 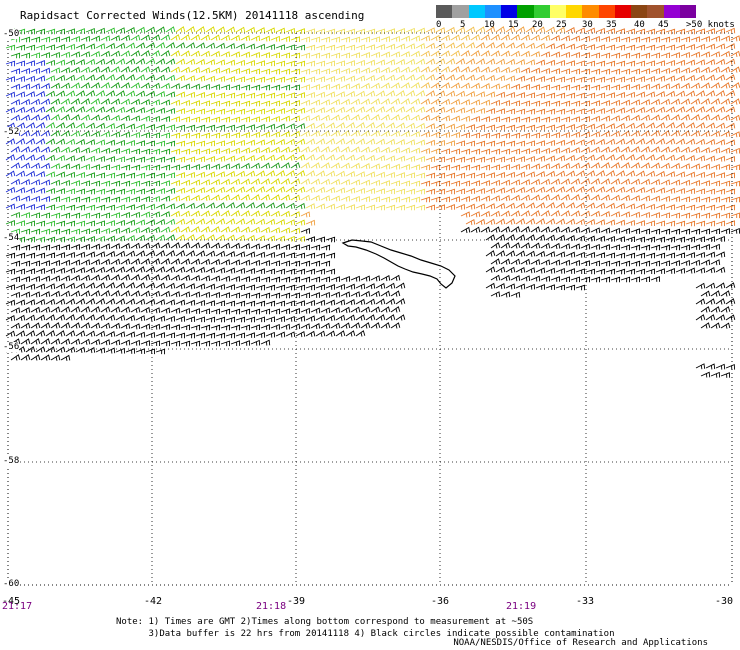 What do you see at coordinates (17, 606) in the screenshot?
I see `time-label: 21:17` at bounding box center [17, 606].